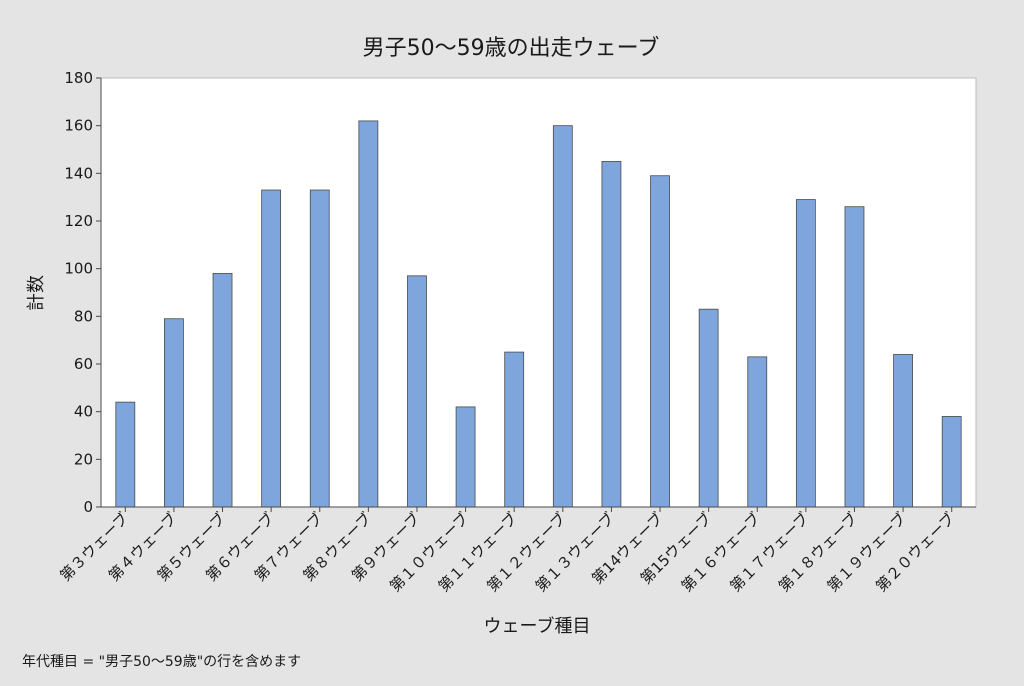  What do you see at coordinates (36, 293) in the screenshot?
I see `y-axis-label: 計数` at bounding box center [36, 293].